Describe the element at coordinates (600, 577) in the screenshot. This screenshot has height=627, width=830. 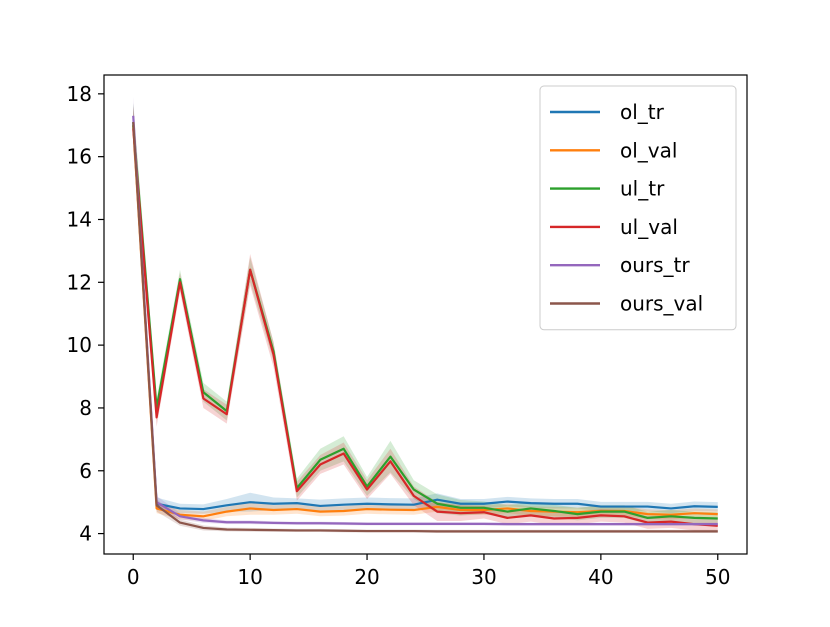
I see `x-tick-label: 40` at that location.